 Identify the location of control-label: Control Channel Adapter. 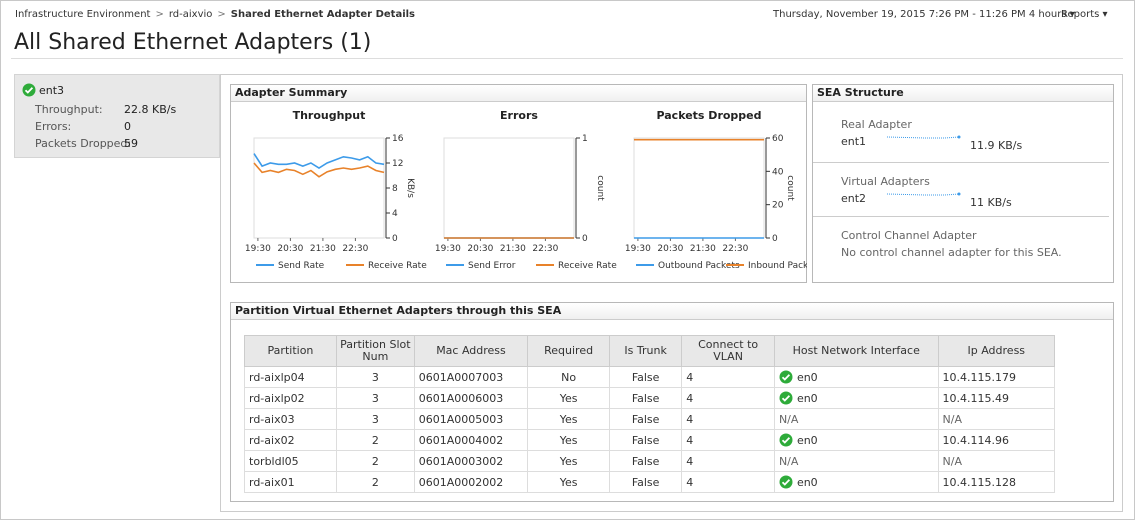
(909, 235).